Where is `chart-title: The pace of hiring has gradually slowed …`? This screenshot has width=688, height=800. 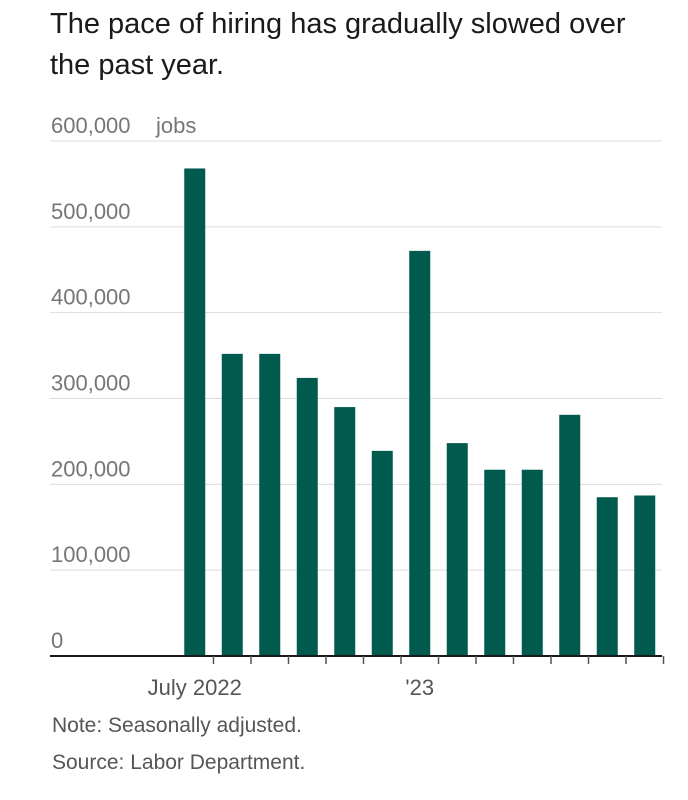
chart-title: The pace of hiring has gradually slowed … is located at coordinates (338, 44).